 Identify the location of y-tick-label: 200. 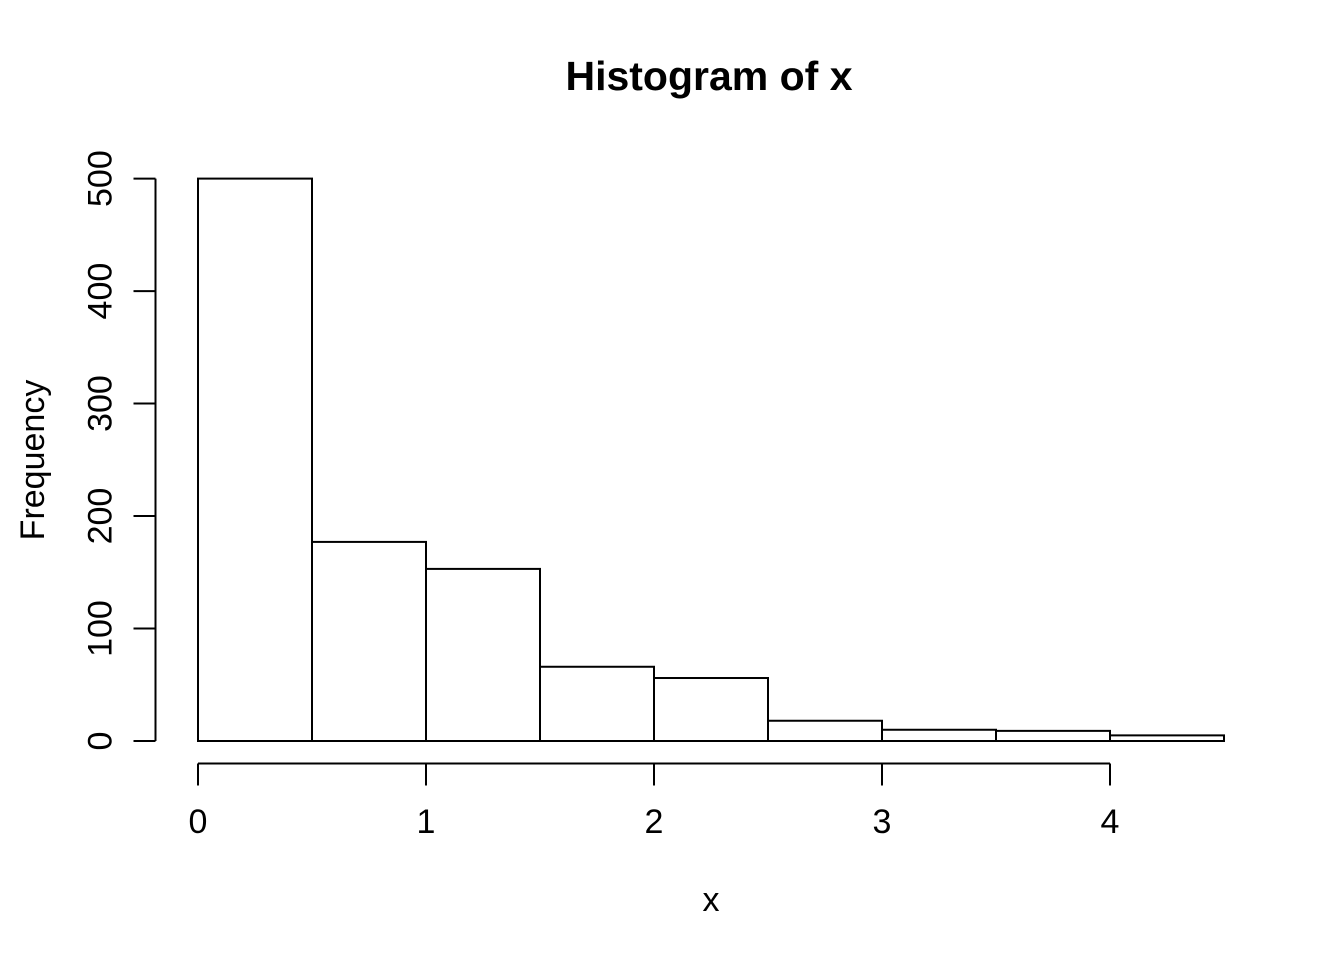
(101, 516).